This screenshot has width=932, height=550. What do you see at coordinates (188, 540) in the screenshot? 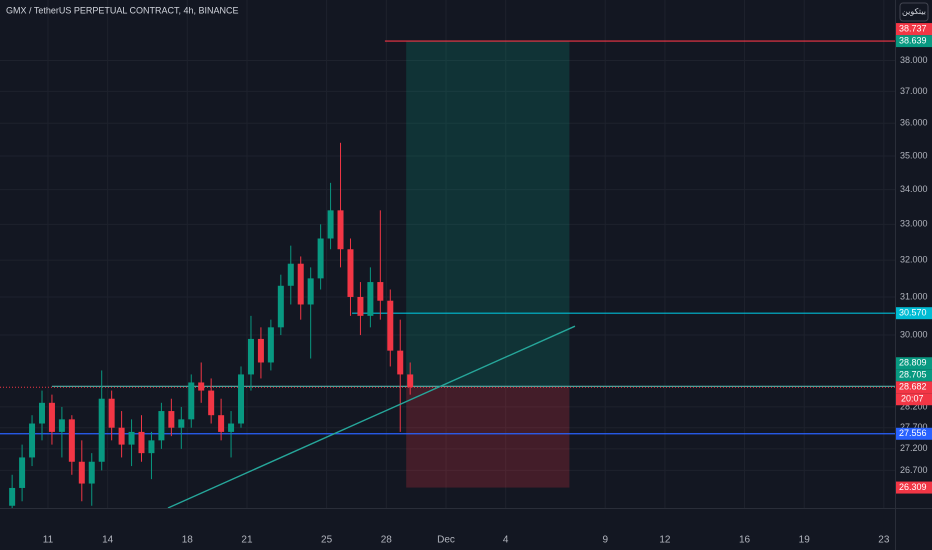
I see `x-tick-label: 18` at bounding box center [188, 540].